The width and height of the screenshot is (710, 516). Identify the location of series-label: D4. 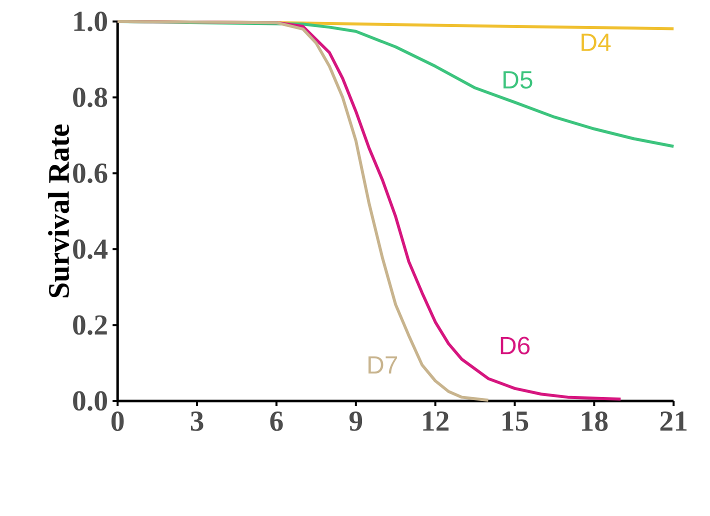
(596, 42).